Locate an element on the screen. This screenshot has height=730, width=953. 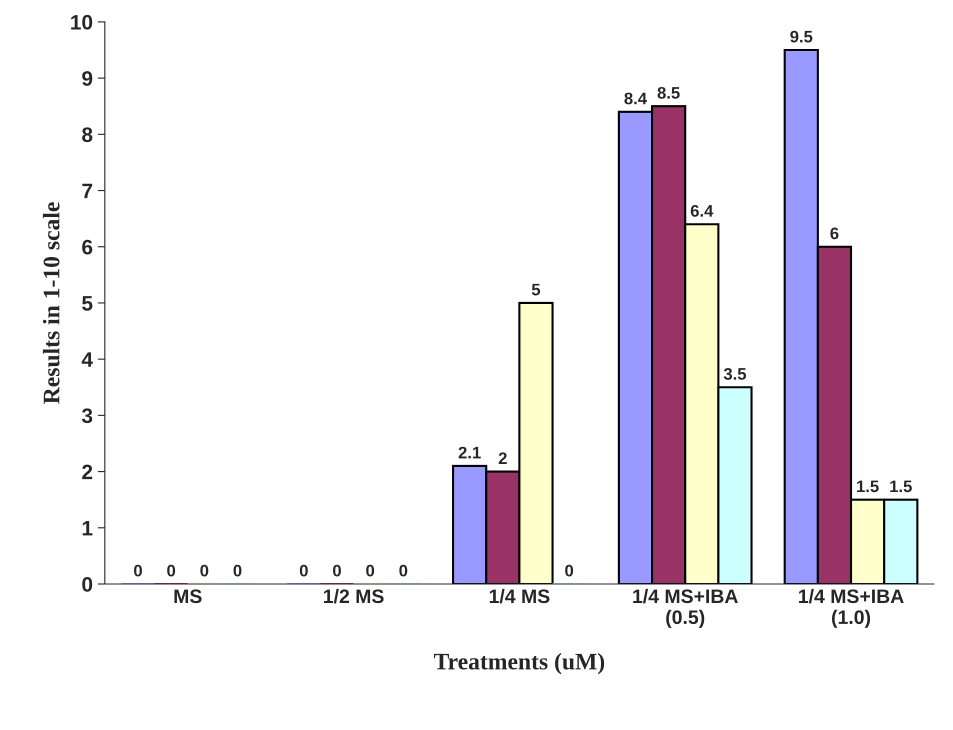
y-tick-label: 2 is located at coordinates (87, 472).